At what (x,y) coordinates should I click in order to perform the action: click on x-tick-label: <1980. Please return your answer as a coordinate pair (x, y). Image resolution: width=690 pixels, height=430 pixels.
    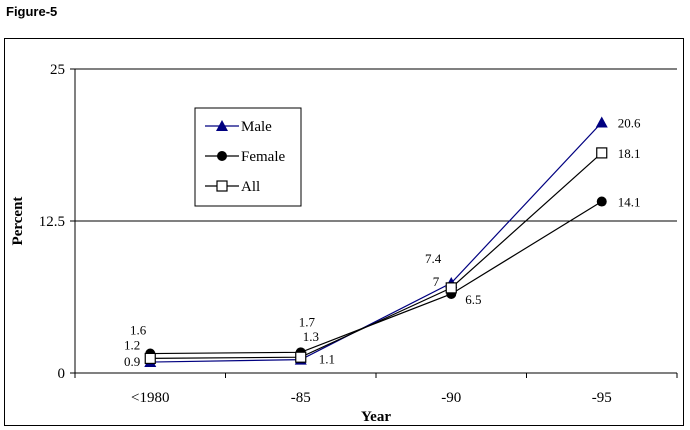
    Looking at the image, I should click on (150, 398).